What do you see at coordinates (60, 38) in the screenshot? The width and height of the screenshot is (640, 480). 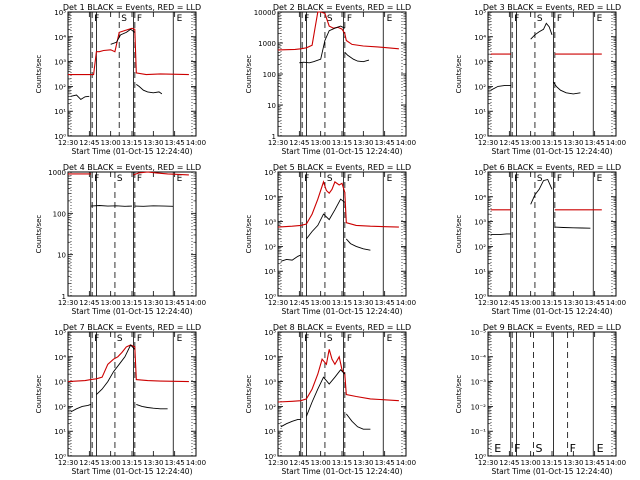 I see `y-tick-label: 10⁴` at bounding box center [60, 38].